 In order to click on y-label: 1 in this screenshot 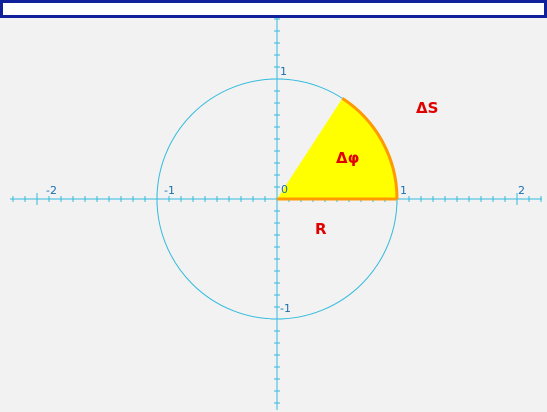, I will do `click(283, 71)`.